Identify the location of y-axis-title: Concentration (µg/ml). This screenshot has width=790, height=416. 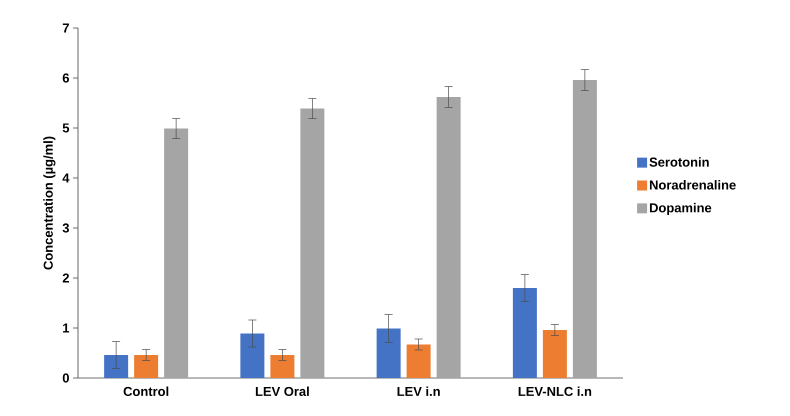
(49, 203).